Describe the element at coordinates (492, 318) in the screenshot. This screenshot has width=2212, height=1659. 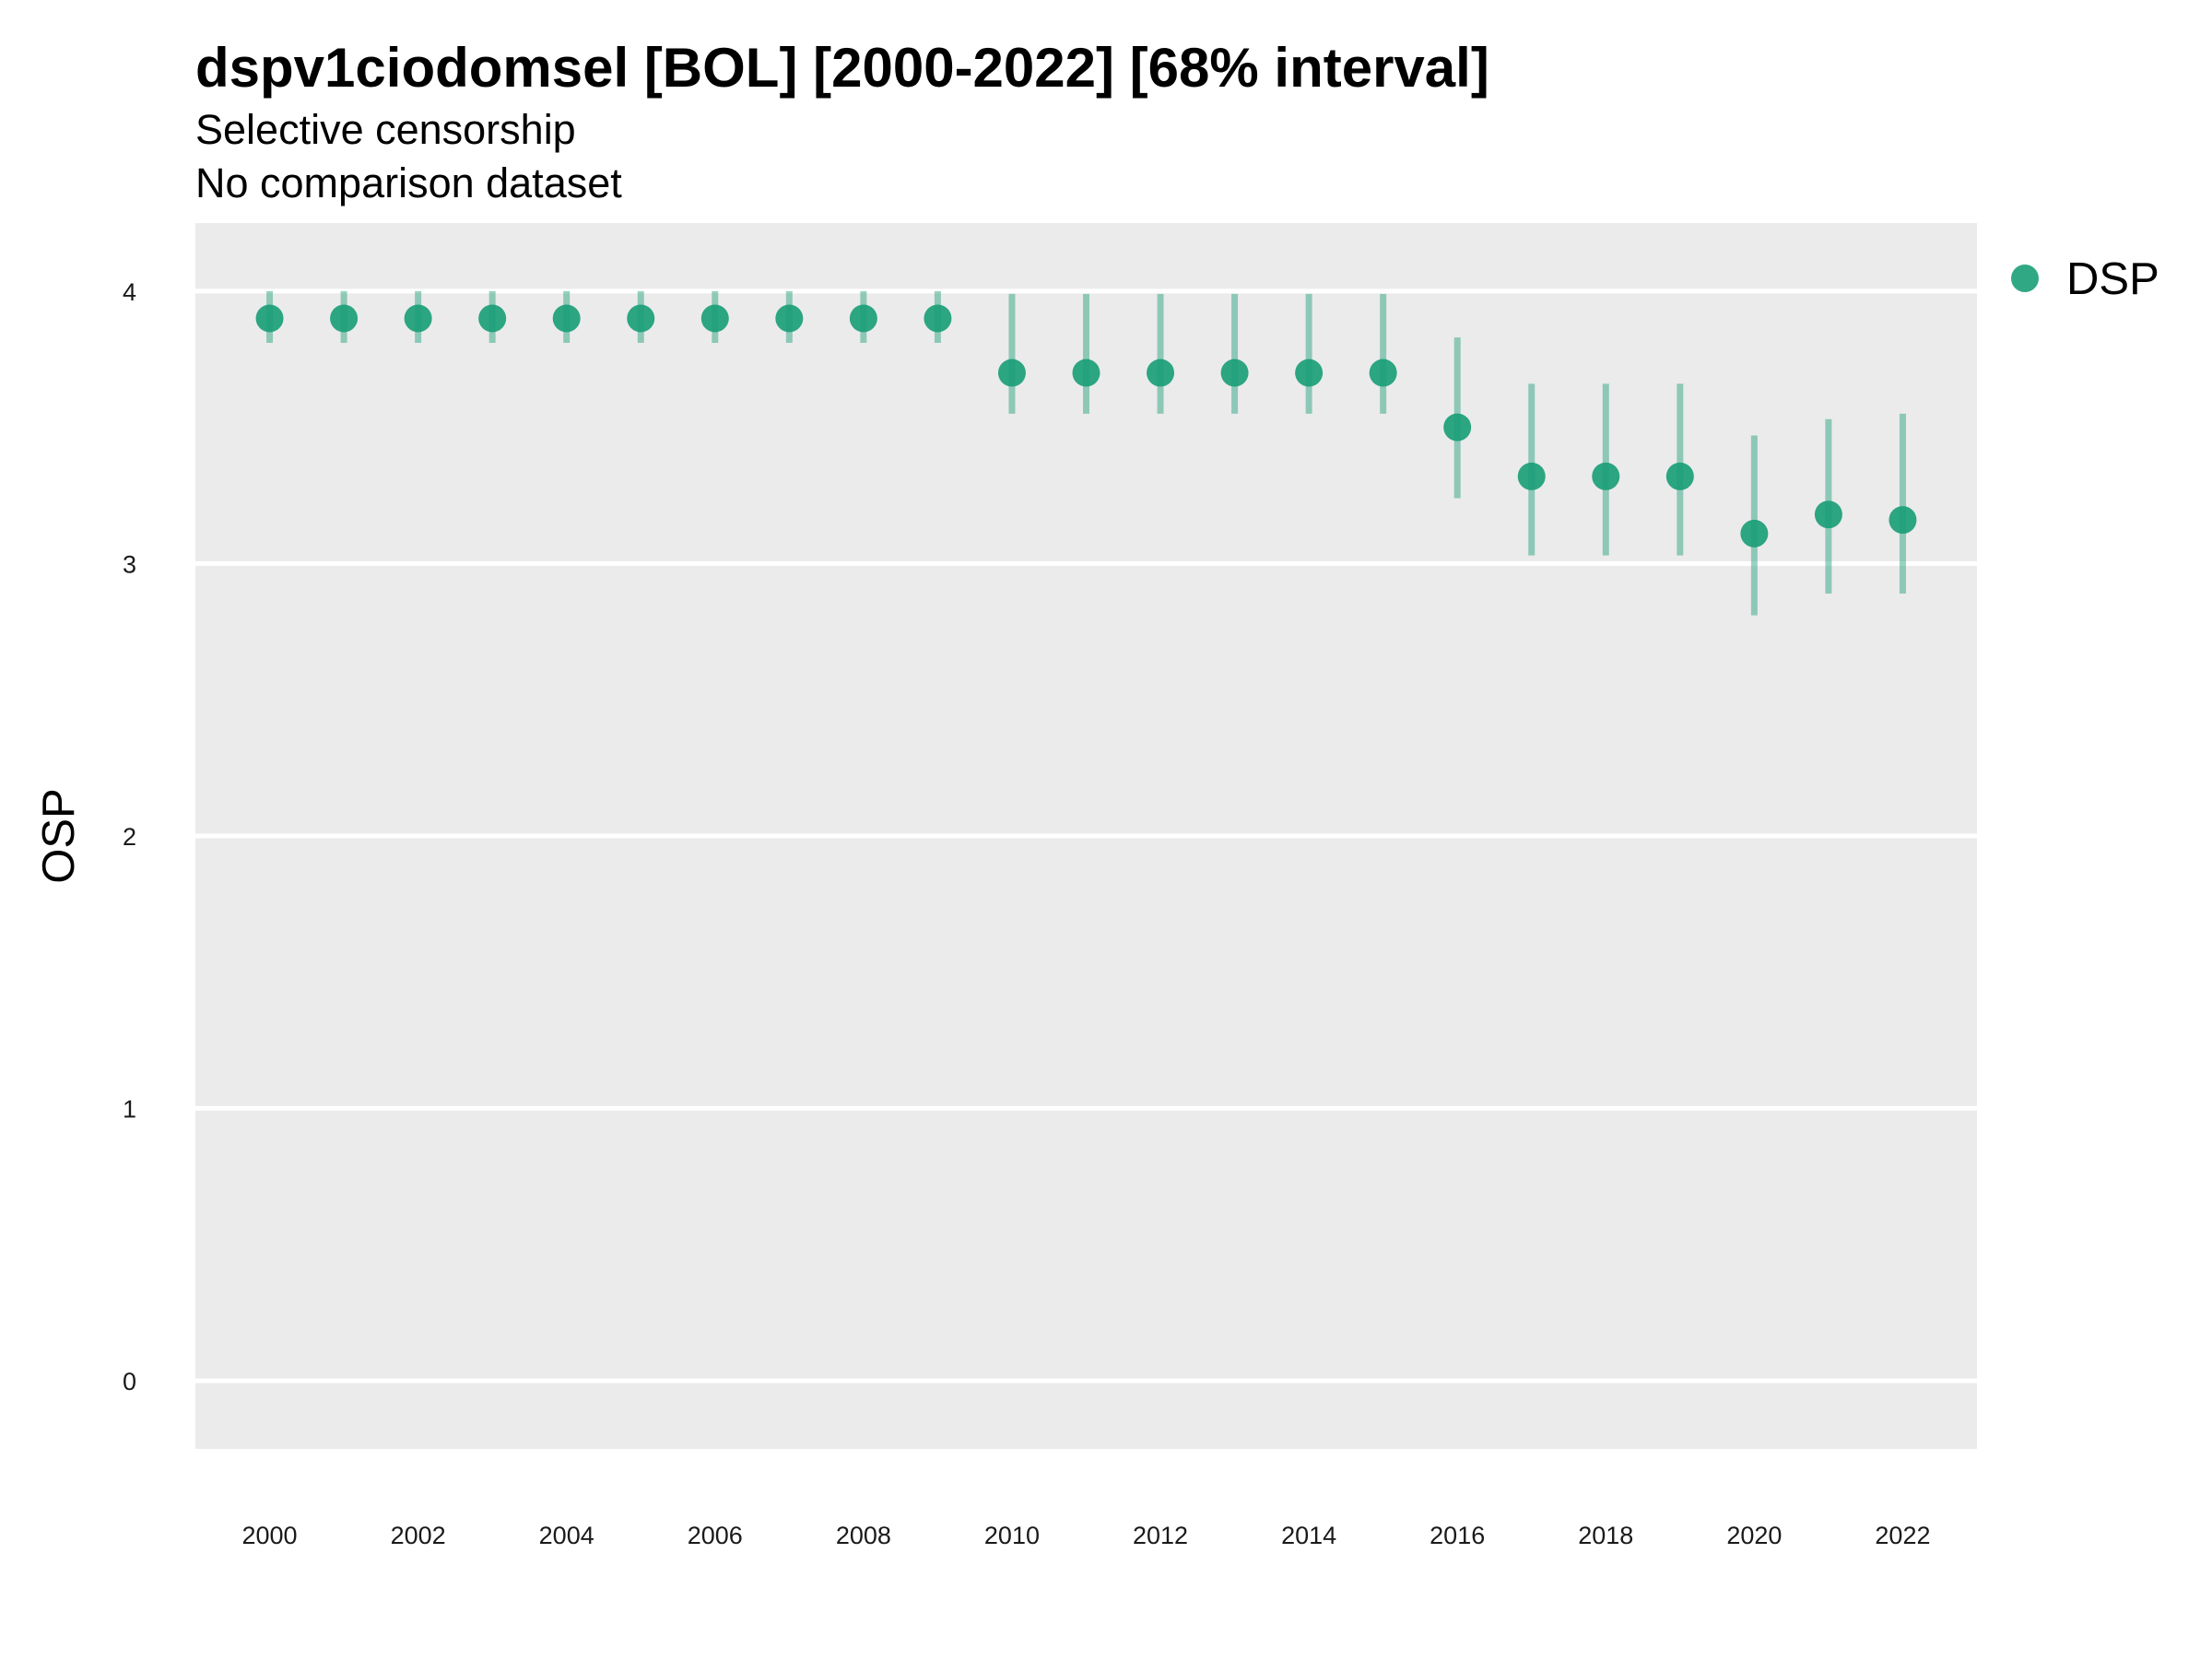
I see `data-point-2003` at that location.